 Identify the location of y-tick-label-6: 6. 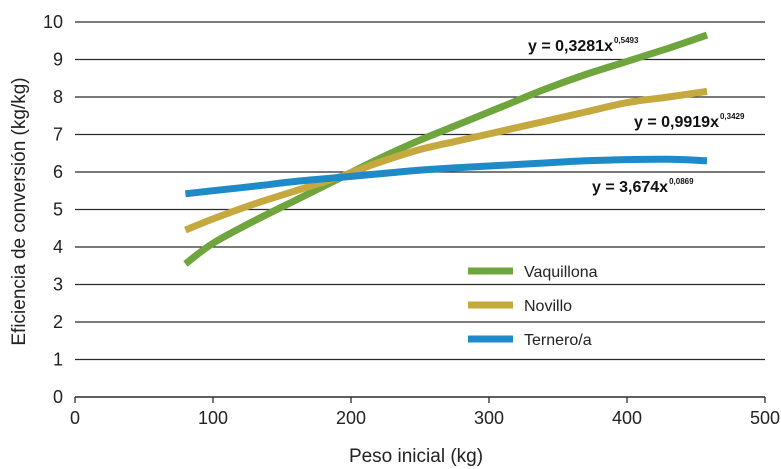
(58, 172).